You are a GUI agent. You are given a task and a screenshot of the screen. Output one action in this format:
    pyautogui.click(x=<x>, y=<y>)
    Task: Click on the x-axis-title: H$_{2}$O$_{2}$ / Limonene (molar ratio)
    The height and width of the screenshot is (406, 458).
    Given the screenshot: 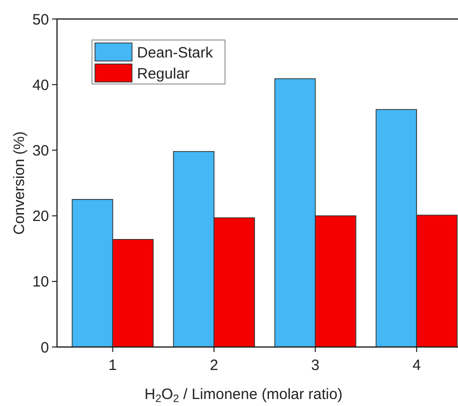 What is the action you would take?
    pyautogui.click(x=243, y=395)
    